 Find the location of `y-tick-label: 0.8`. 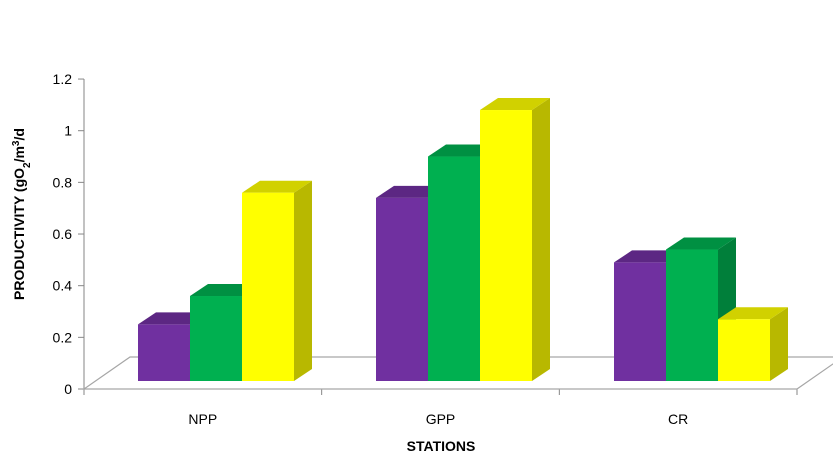

y-tick-label: 0.8 is located at coordinates (63, 182).